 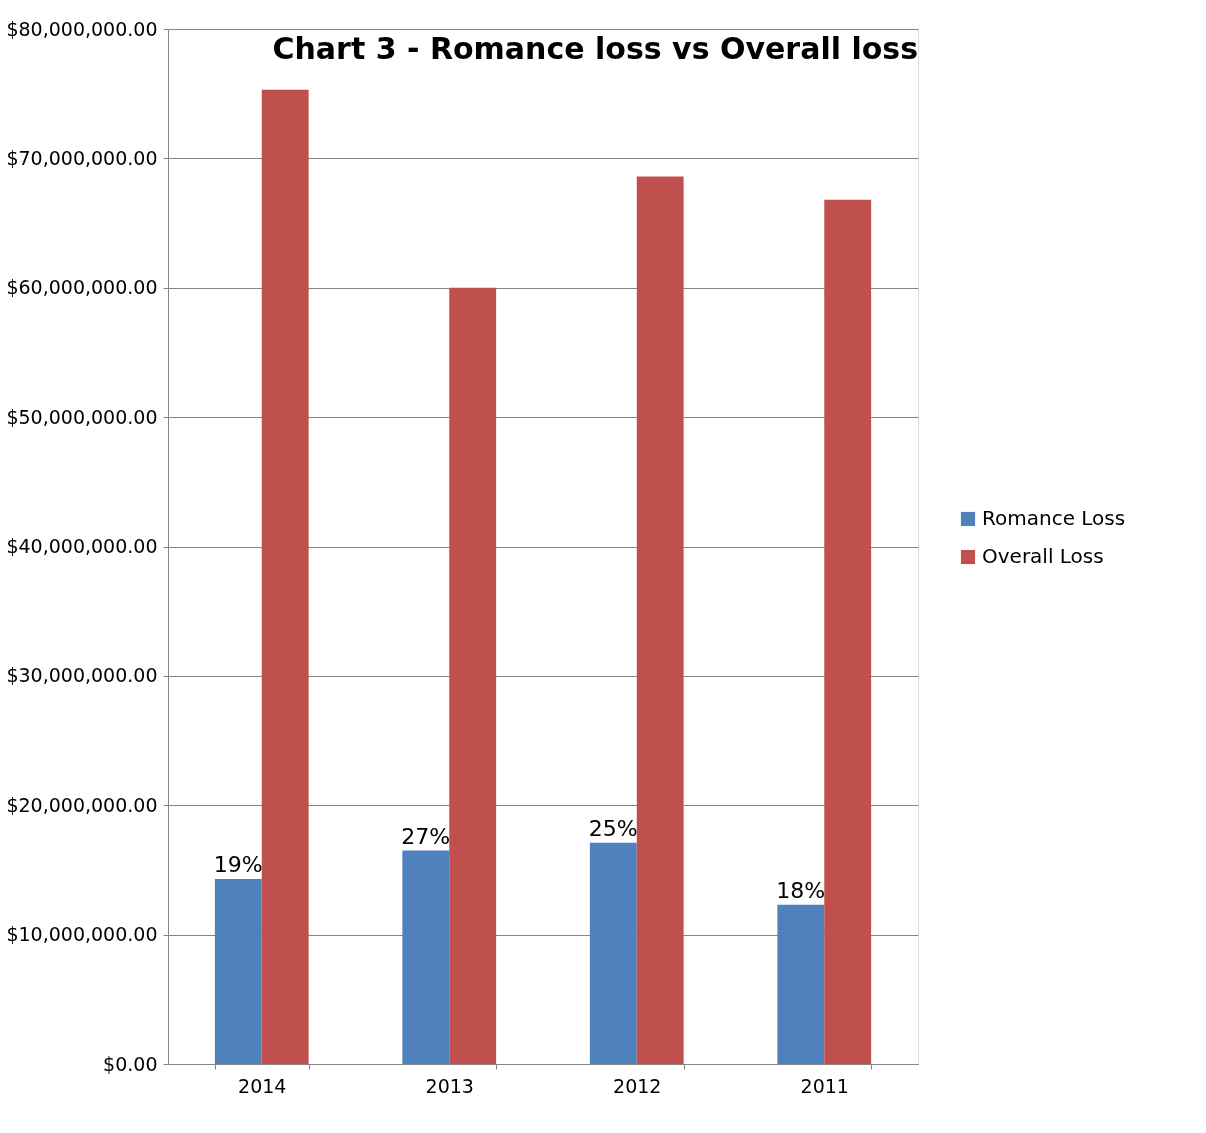 I want to click on y-tick-label: $40,000,000.00, so click(x=82, y=546).